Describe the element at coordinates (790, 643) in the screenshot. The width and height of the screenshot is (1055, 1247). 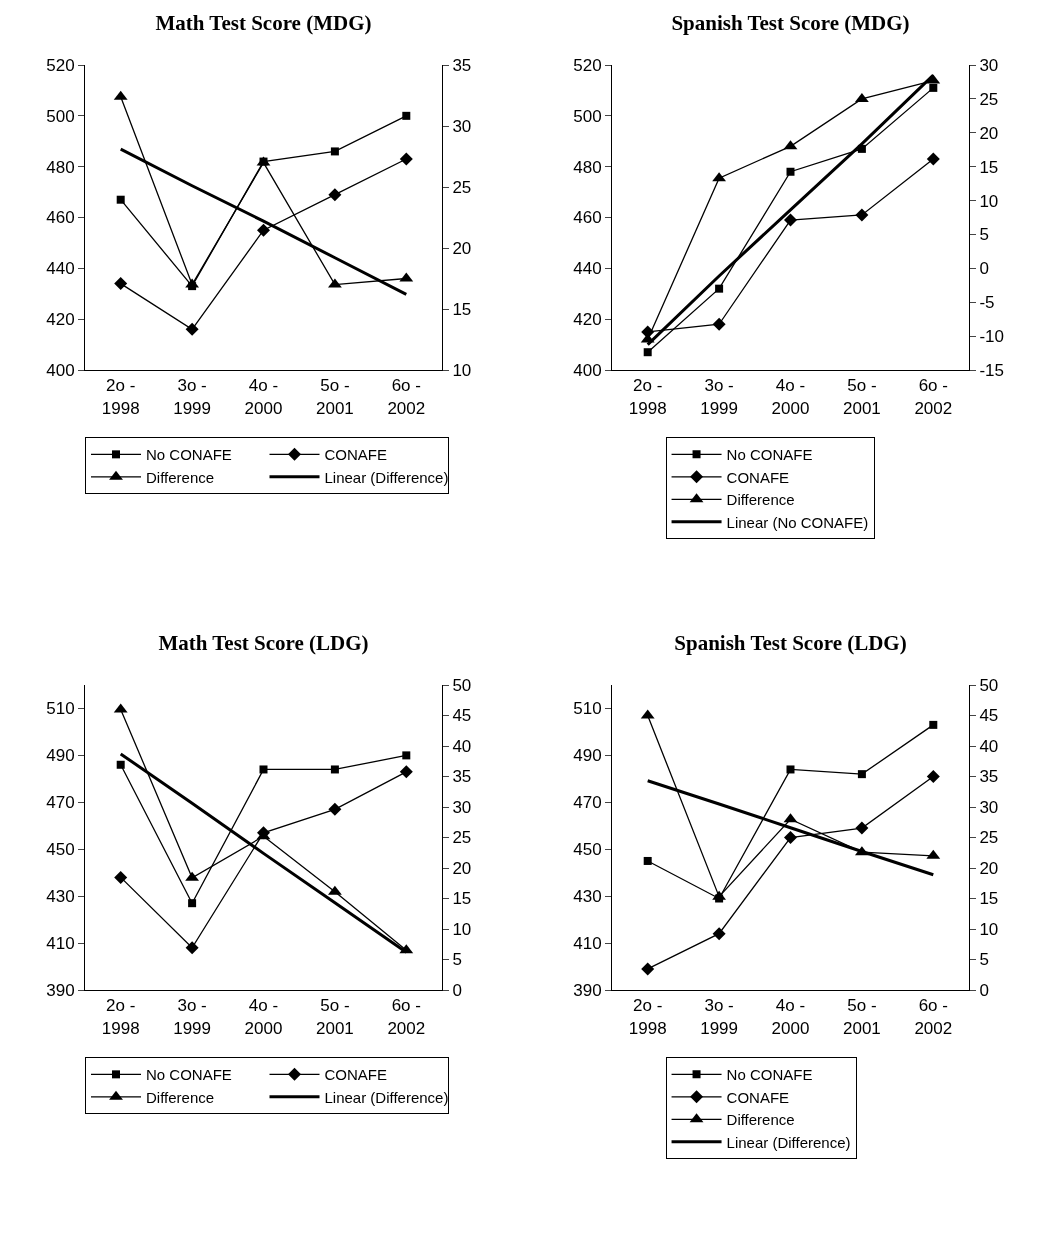
I see `chart-title: Spanish Test Score (LDG)` at that location.